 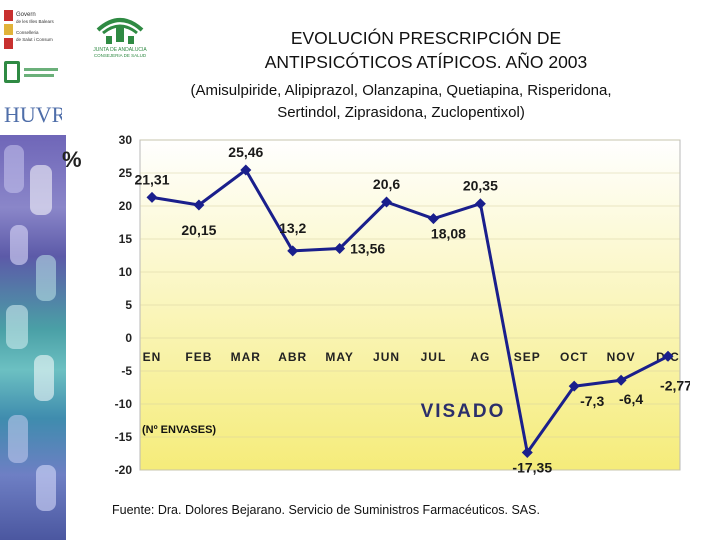 What do you see at coordinates (198, 230) in the screenshot?
I see `data-label: 20,15` at bounding box center [198, 230].